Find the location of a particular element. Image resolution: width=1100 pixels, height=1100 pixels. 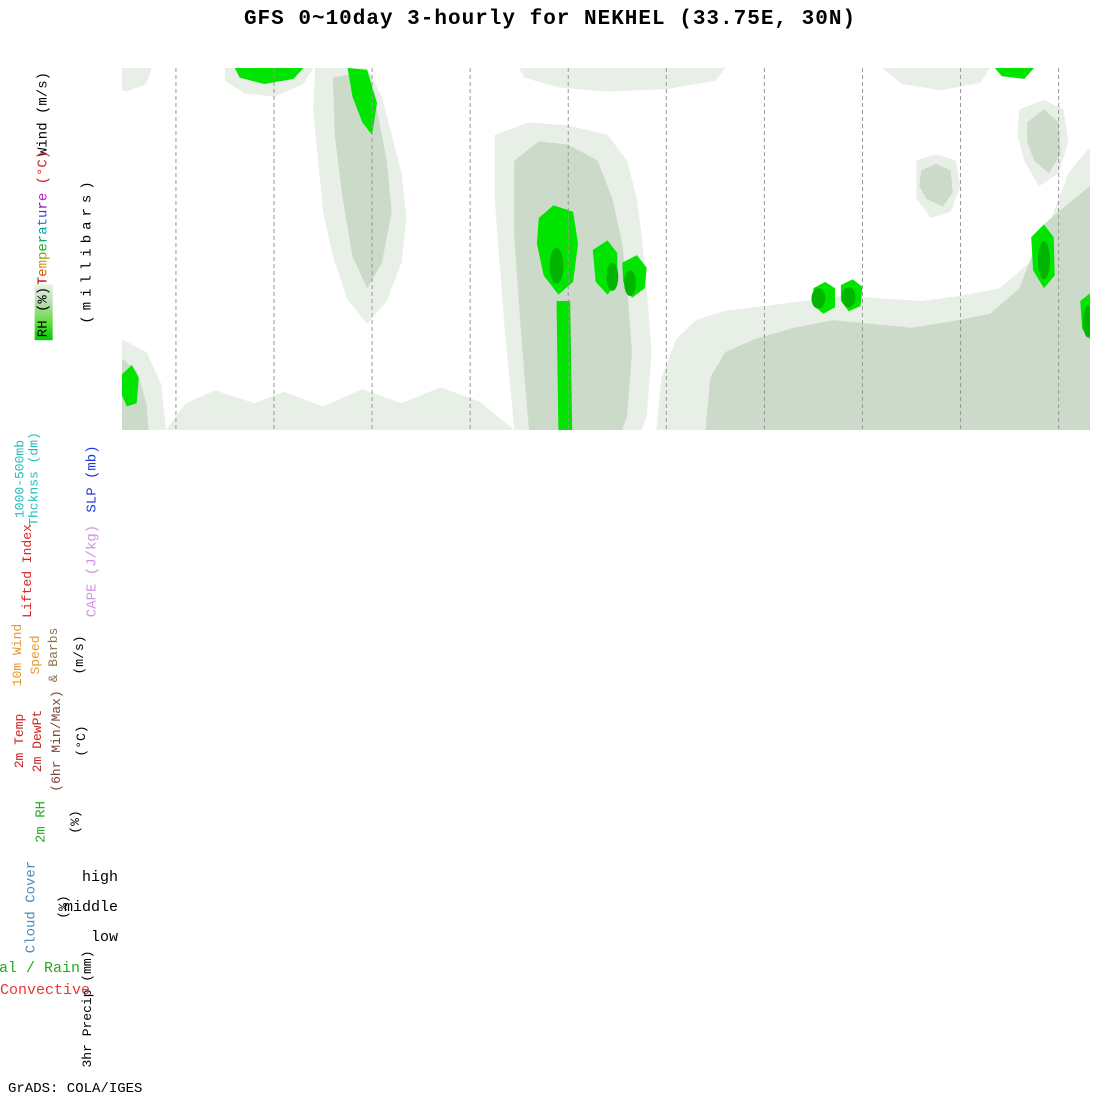

wind10-axis-label-1: 10m Wind is located at coordinates (18, 655).